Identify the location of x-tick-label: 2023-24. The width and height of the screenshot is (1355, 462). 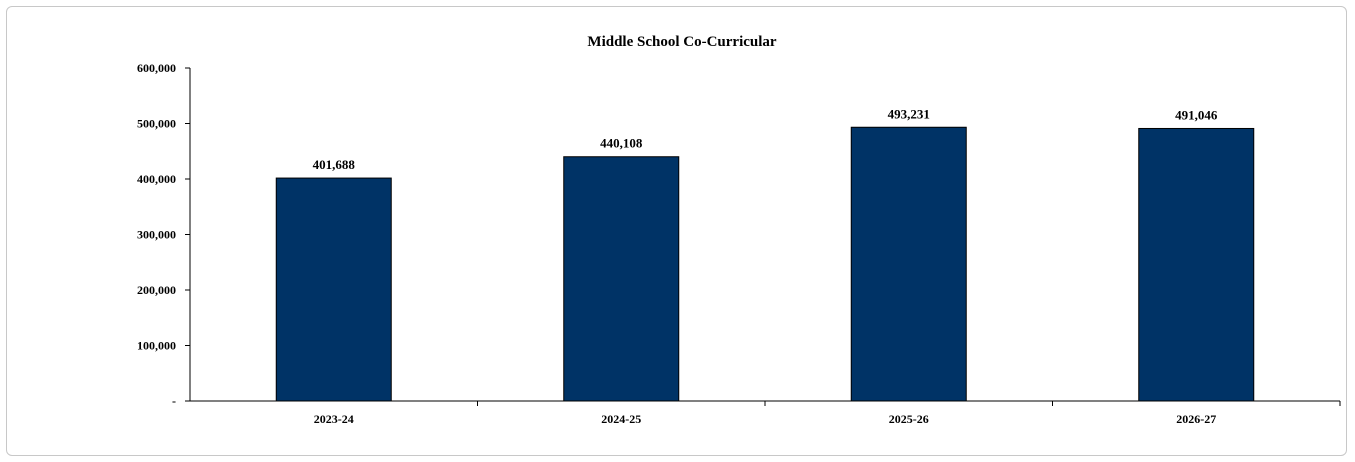
(334, 419).